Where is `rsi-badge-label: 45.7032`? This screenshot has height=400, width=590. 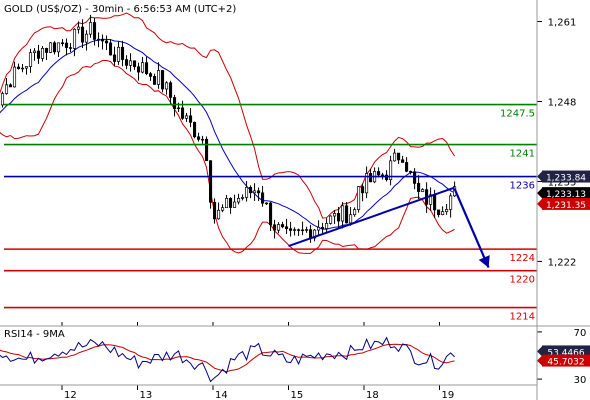 rsi-badge-label: 45.7032 is located at coordinates (565, 363).